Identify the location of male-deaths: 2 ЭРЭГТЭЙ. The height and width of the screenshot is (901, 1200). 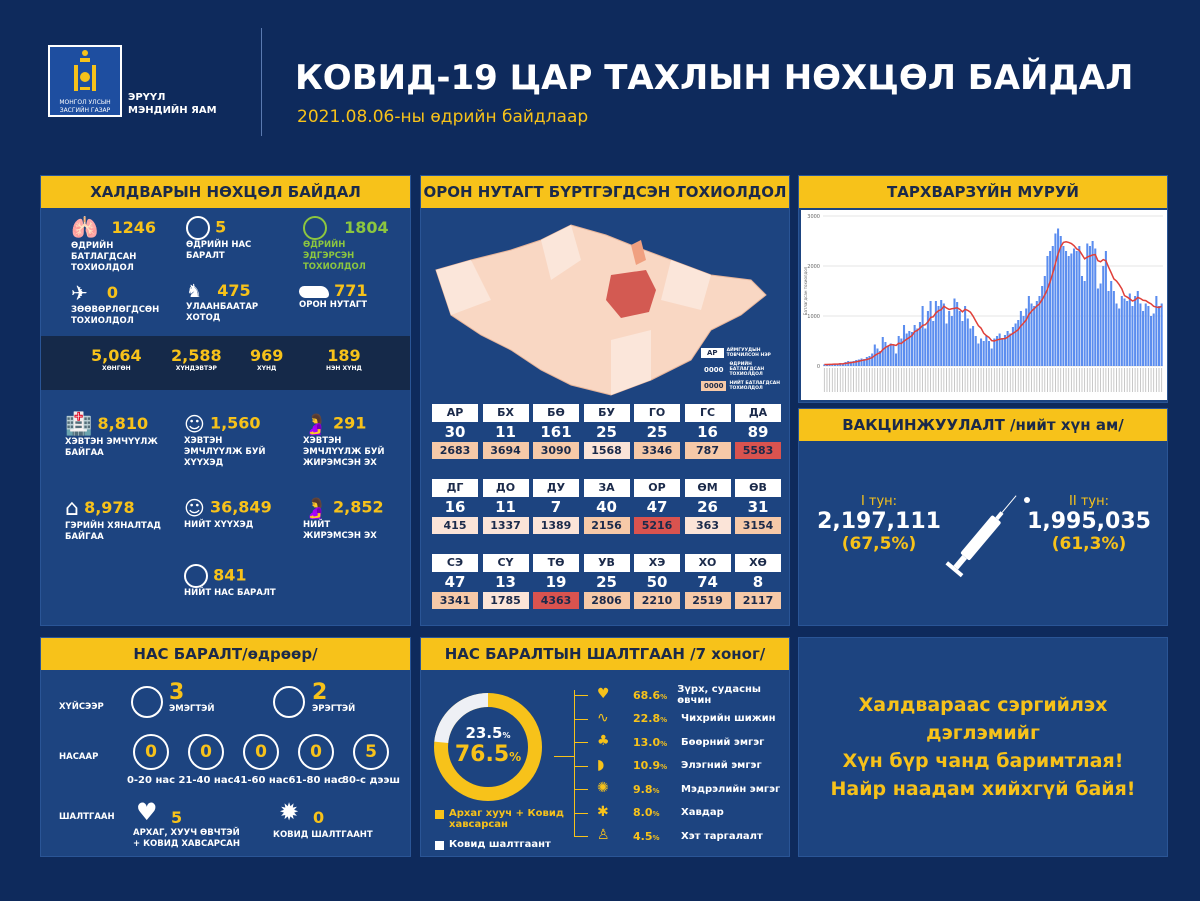
(334, 697).